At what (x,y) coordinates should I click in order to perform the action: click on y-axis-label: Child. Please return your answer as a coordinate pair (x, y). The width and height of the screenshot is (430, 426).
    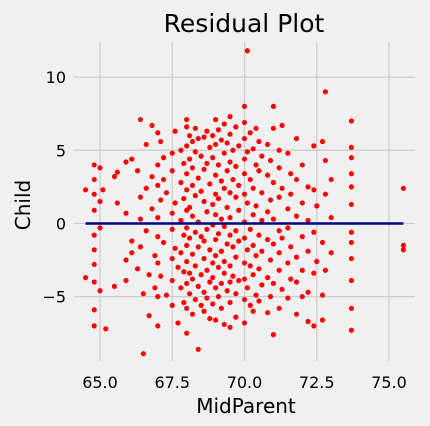
    Looking at the image, I should click on (23, 205).